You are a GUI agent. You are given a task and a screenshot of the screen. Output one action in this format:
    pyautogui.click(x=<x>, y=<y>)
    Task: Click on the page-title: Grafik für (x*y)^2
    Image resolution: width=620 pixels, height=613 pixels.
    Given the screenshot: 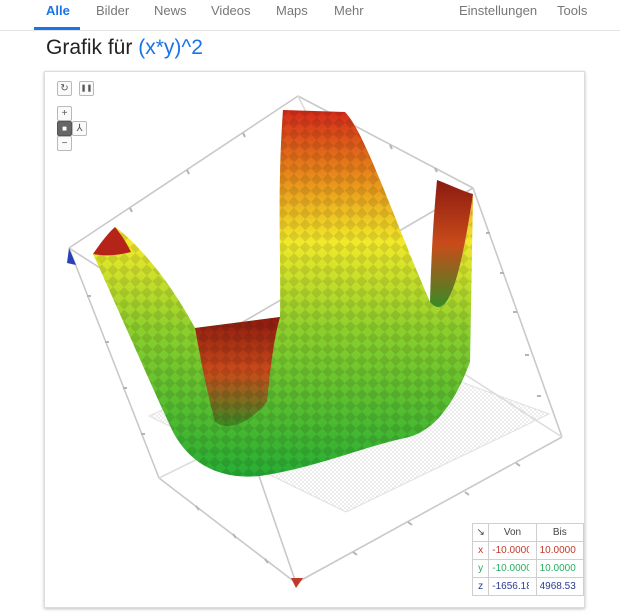 What is the action you would take?
    pyautogui.click(x=124, y=48)
    